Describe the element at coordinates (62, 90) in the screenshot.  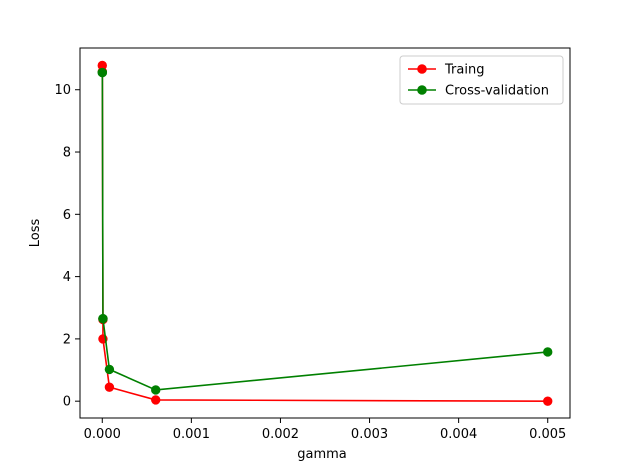
I see `y-tick-label: 10` at that location.